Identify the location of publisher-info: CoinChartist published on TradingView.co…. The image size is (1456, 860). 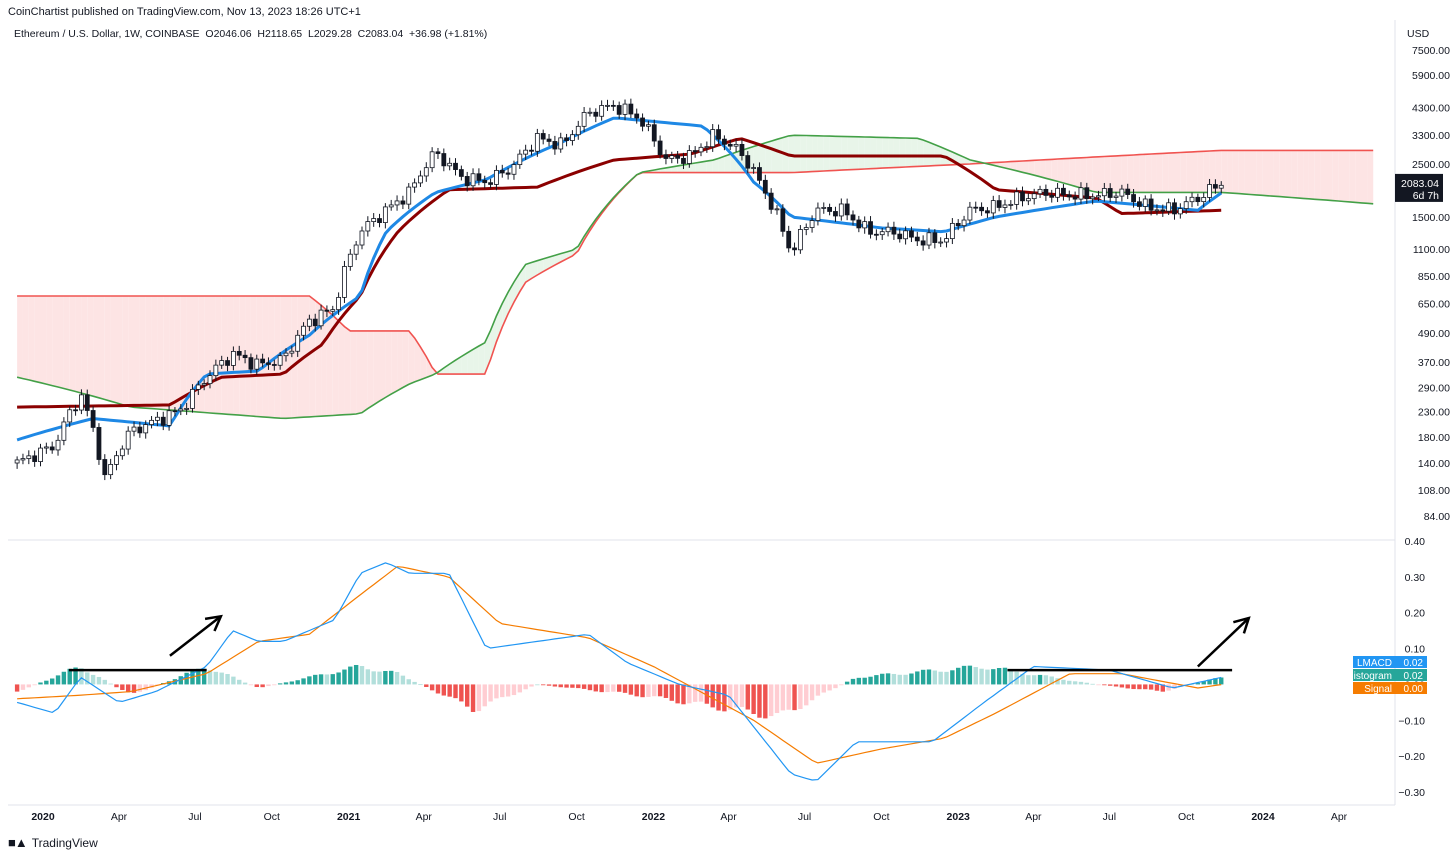
(184, 12).